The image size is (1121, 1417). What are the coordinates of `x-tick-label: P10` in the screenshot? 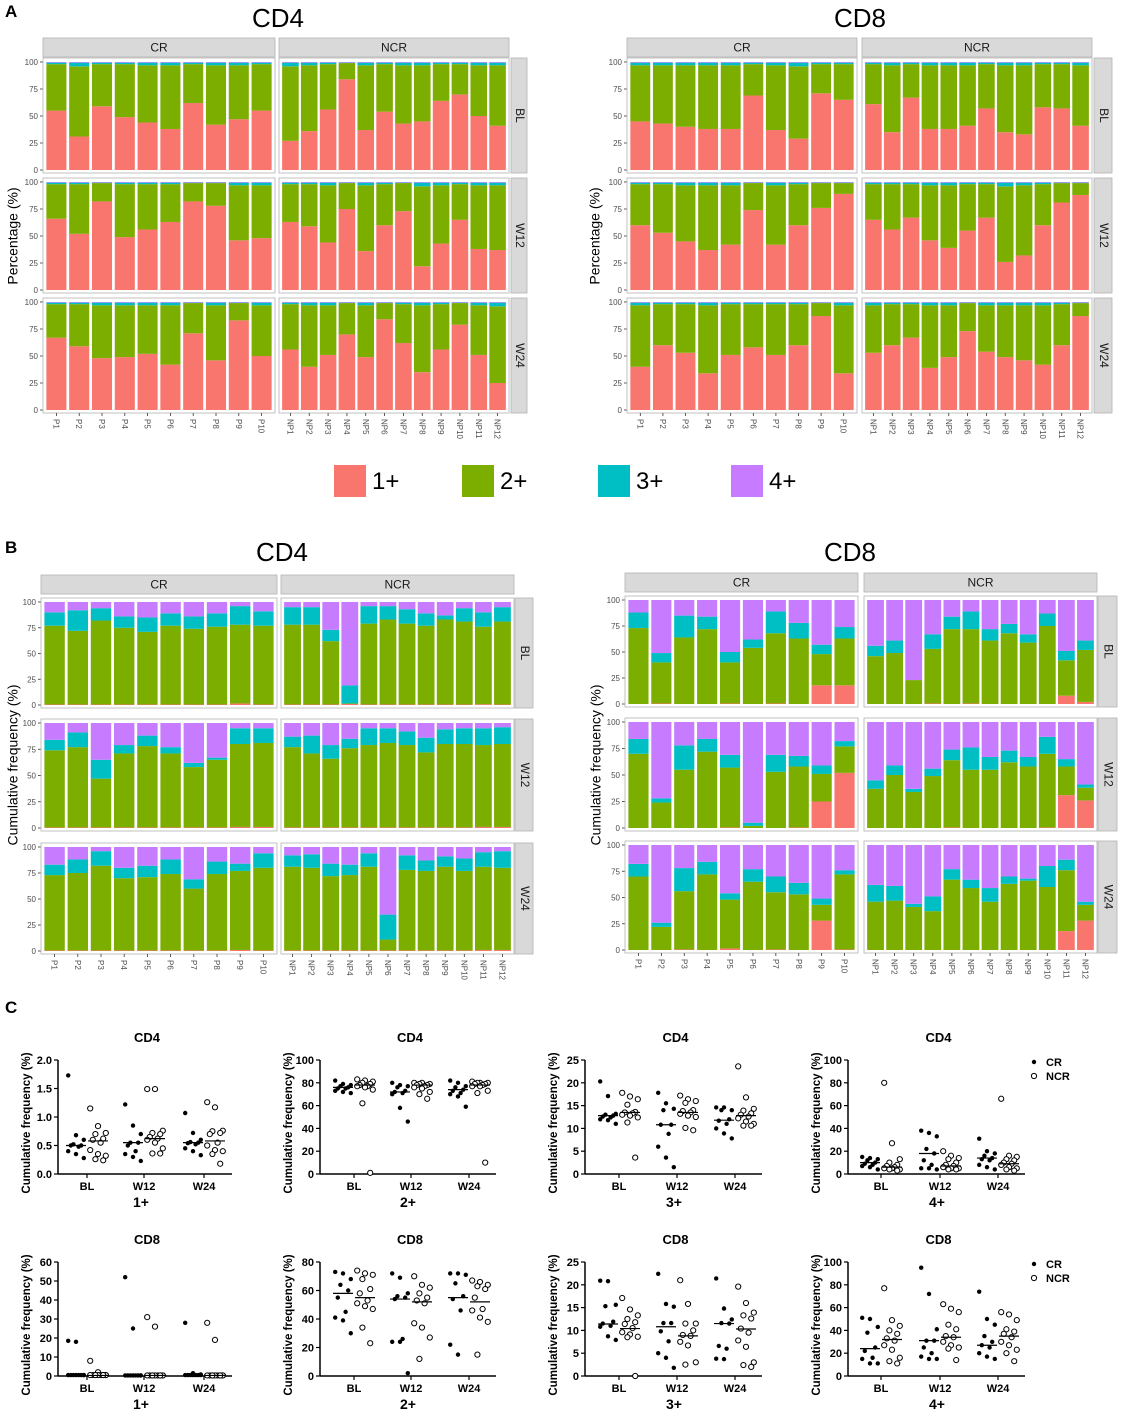 It's located at (844, 966).